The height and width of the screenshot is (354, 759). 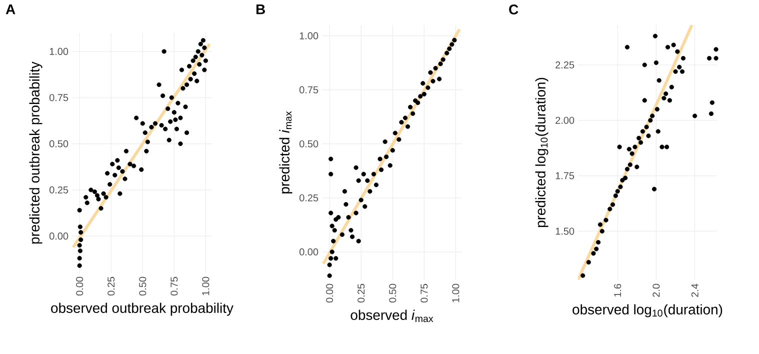 I want to click on y-tick-label: 0.00, so click(x=58, y=236).